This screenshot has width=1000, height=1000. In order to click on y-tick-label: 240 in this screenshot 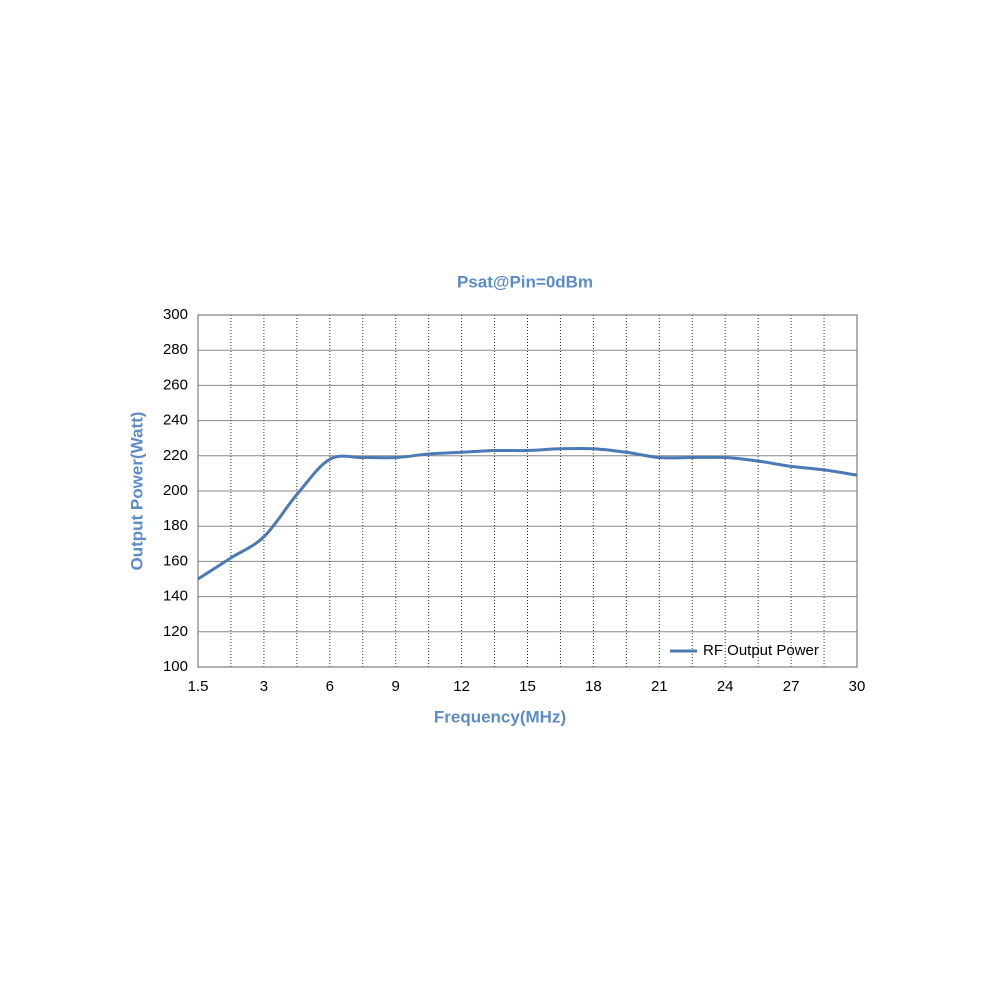, I will do `click(175, 420)`.